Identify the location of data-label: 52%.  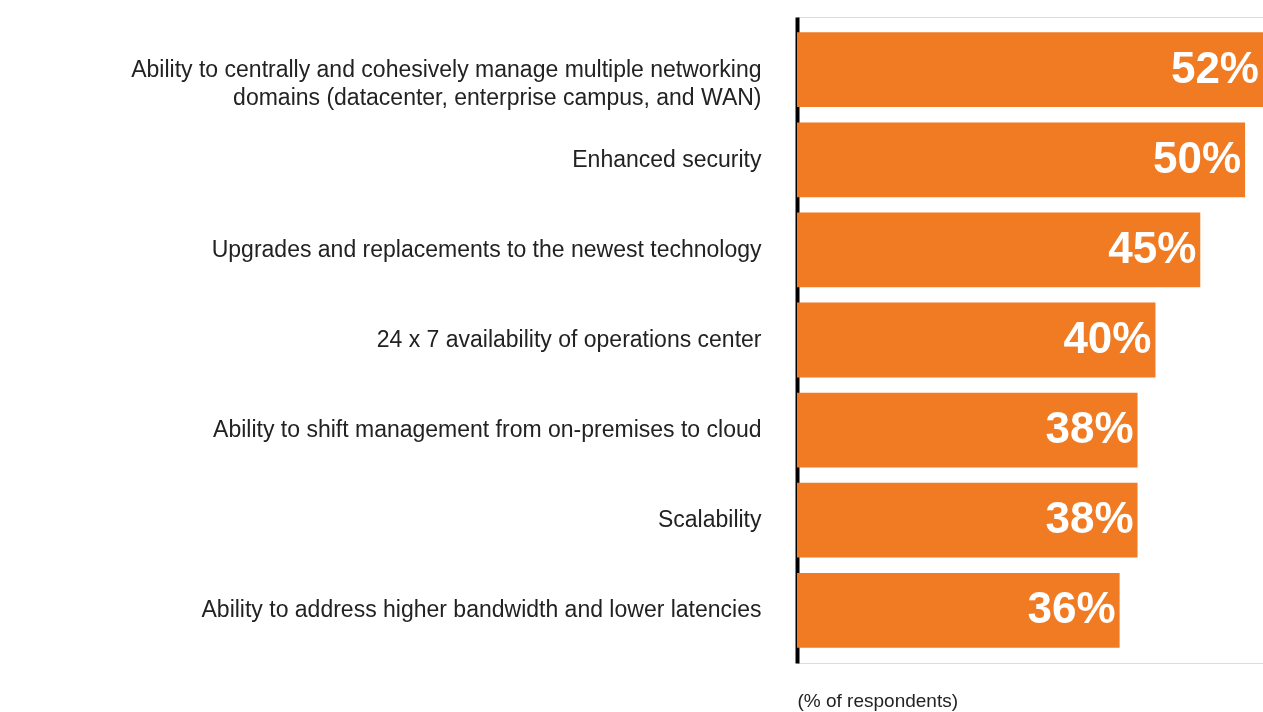
(1214, 67).